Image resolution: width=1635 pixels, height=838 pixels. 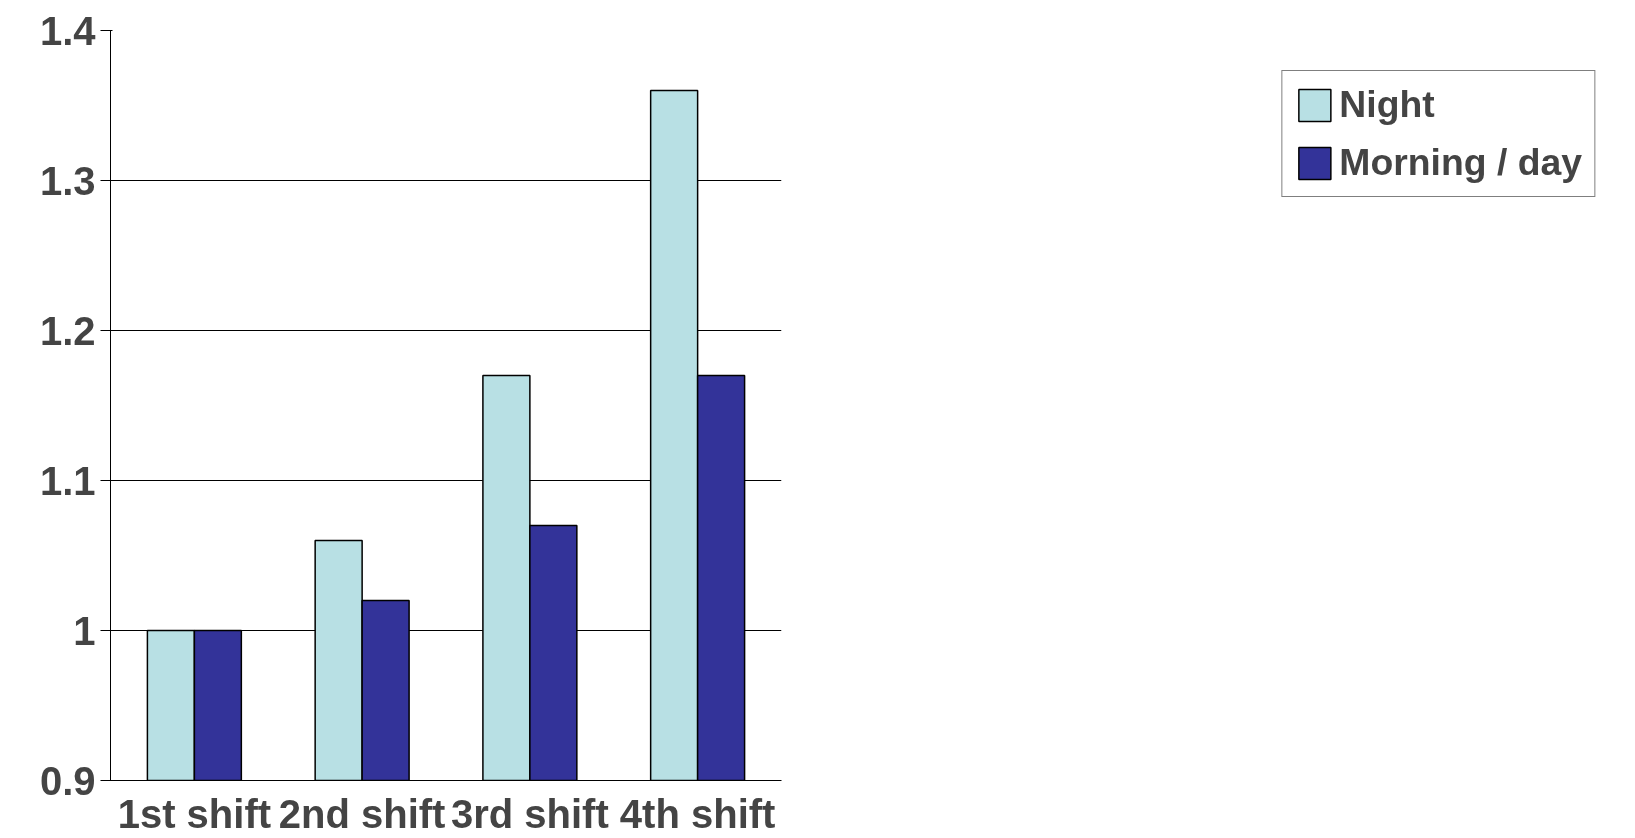 I want to click on legend-label: Morning / day, so click(x=1460, y=162).